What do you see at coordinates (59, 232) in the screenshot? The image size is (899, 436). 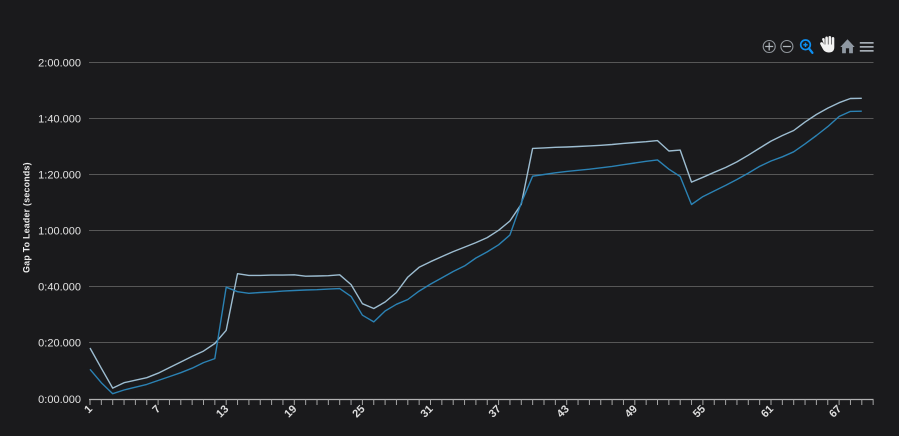 I see `svg-text: 1:00.000` at bounding box center [59, 232].